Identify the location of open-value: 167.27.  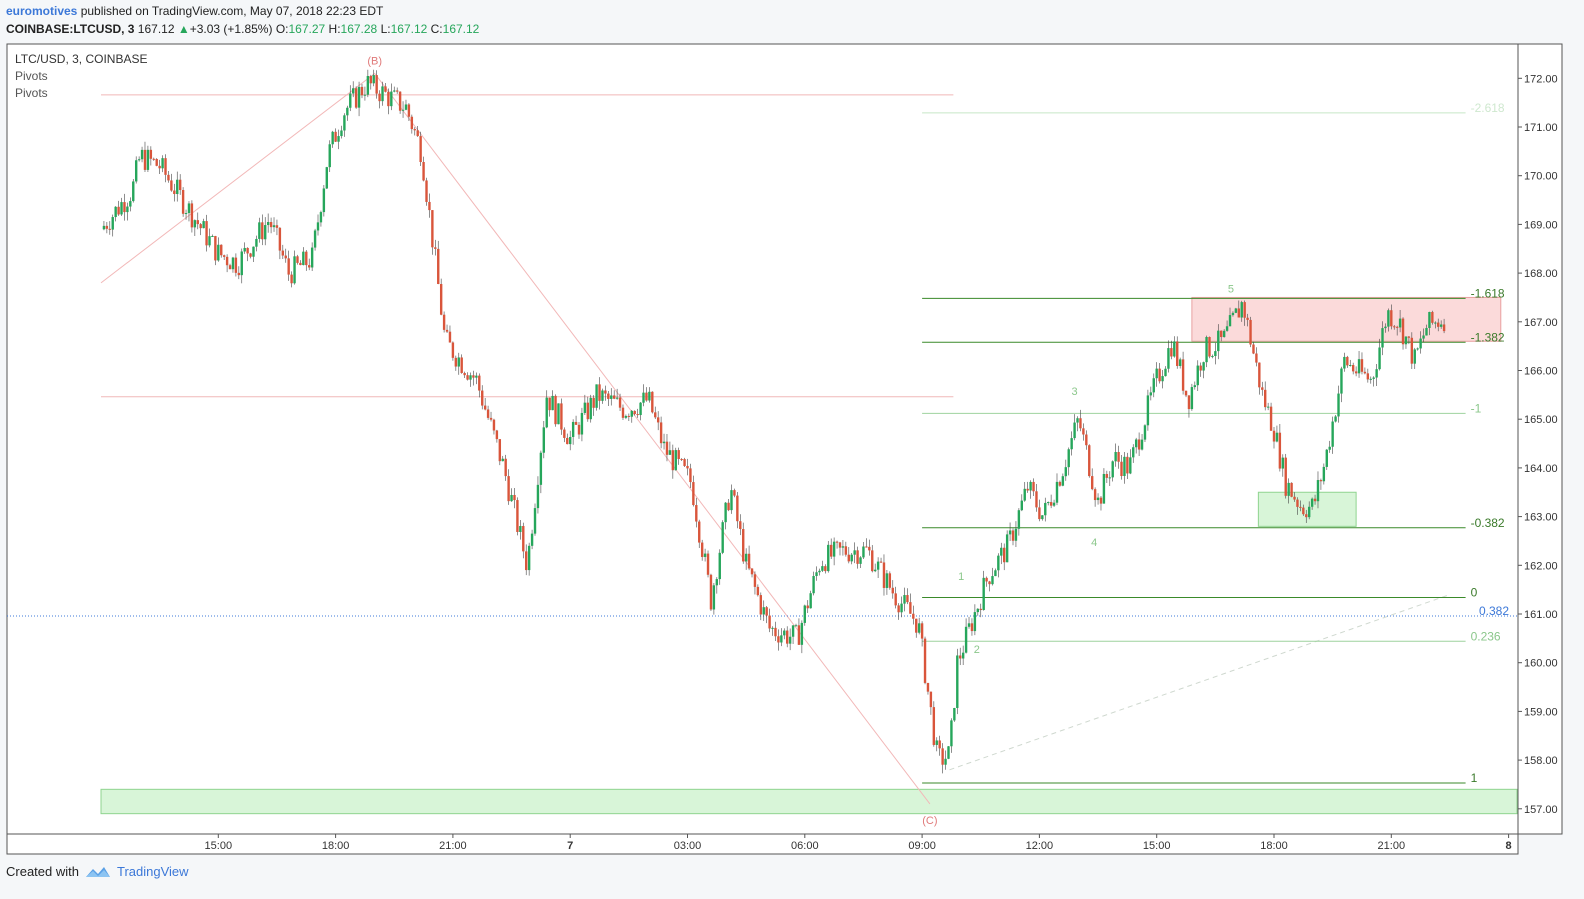
(307, 29).